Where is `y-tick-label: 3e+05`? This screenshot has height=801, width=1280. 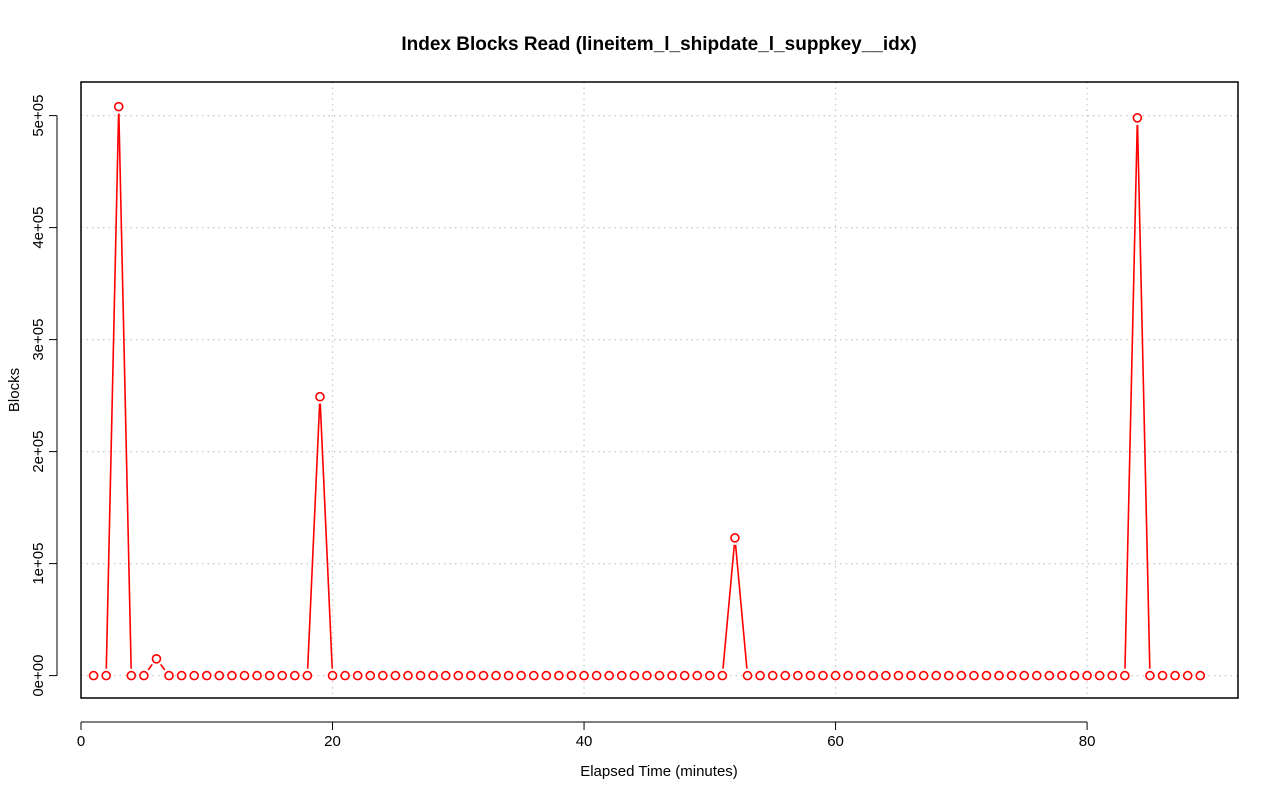
y-tick-label: 3e+05 is located at coordinates (38, 340).